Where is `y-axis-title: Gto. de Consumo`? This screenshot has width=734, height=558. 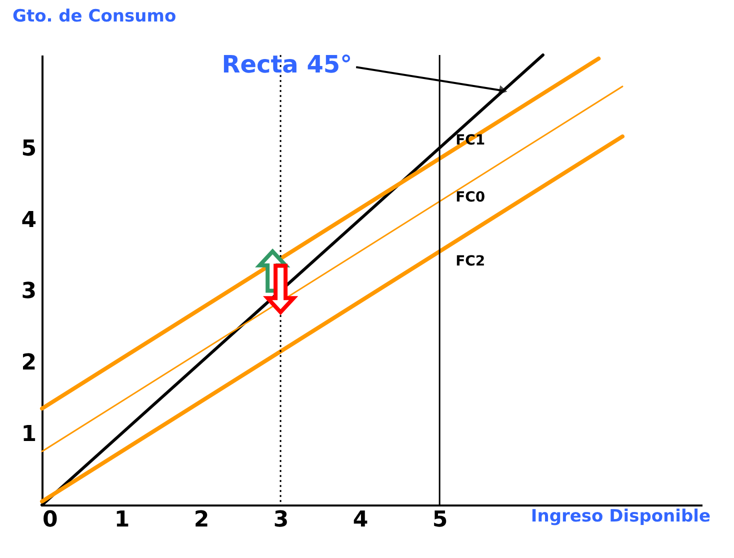 y-axis-title: Gto. de Consumo is located at coordinates (94, 16).